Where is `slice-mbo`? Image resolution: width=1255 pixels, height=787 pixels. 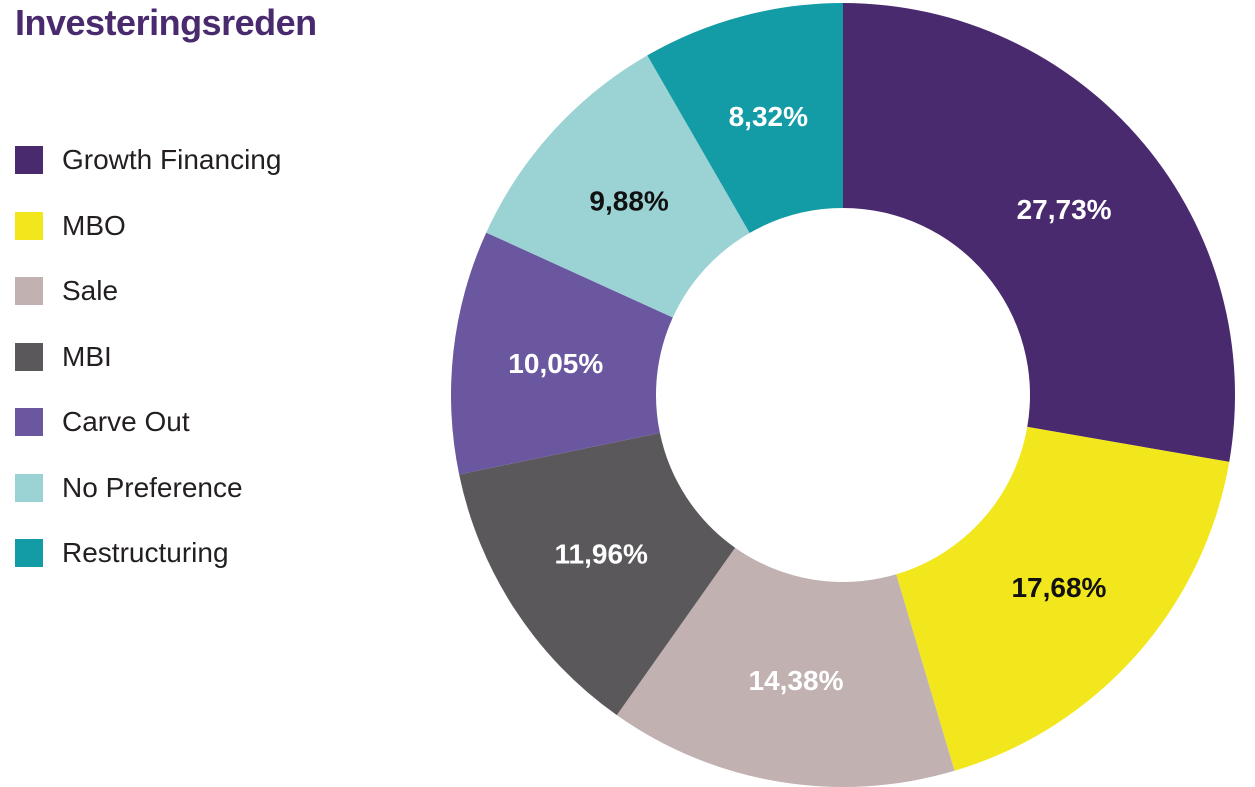 slice-mbo is located at coordinates (1063, 598).